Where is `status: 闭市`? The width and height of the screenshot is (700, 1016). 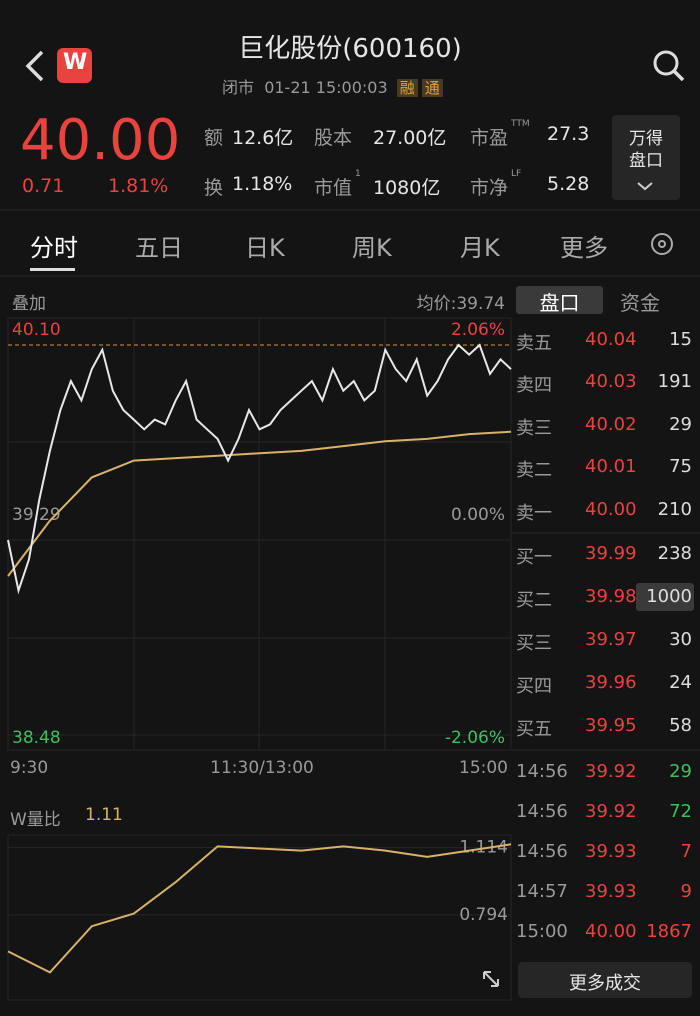 status: 闭市 is located at coordinates (238, 87).